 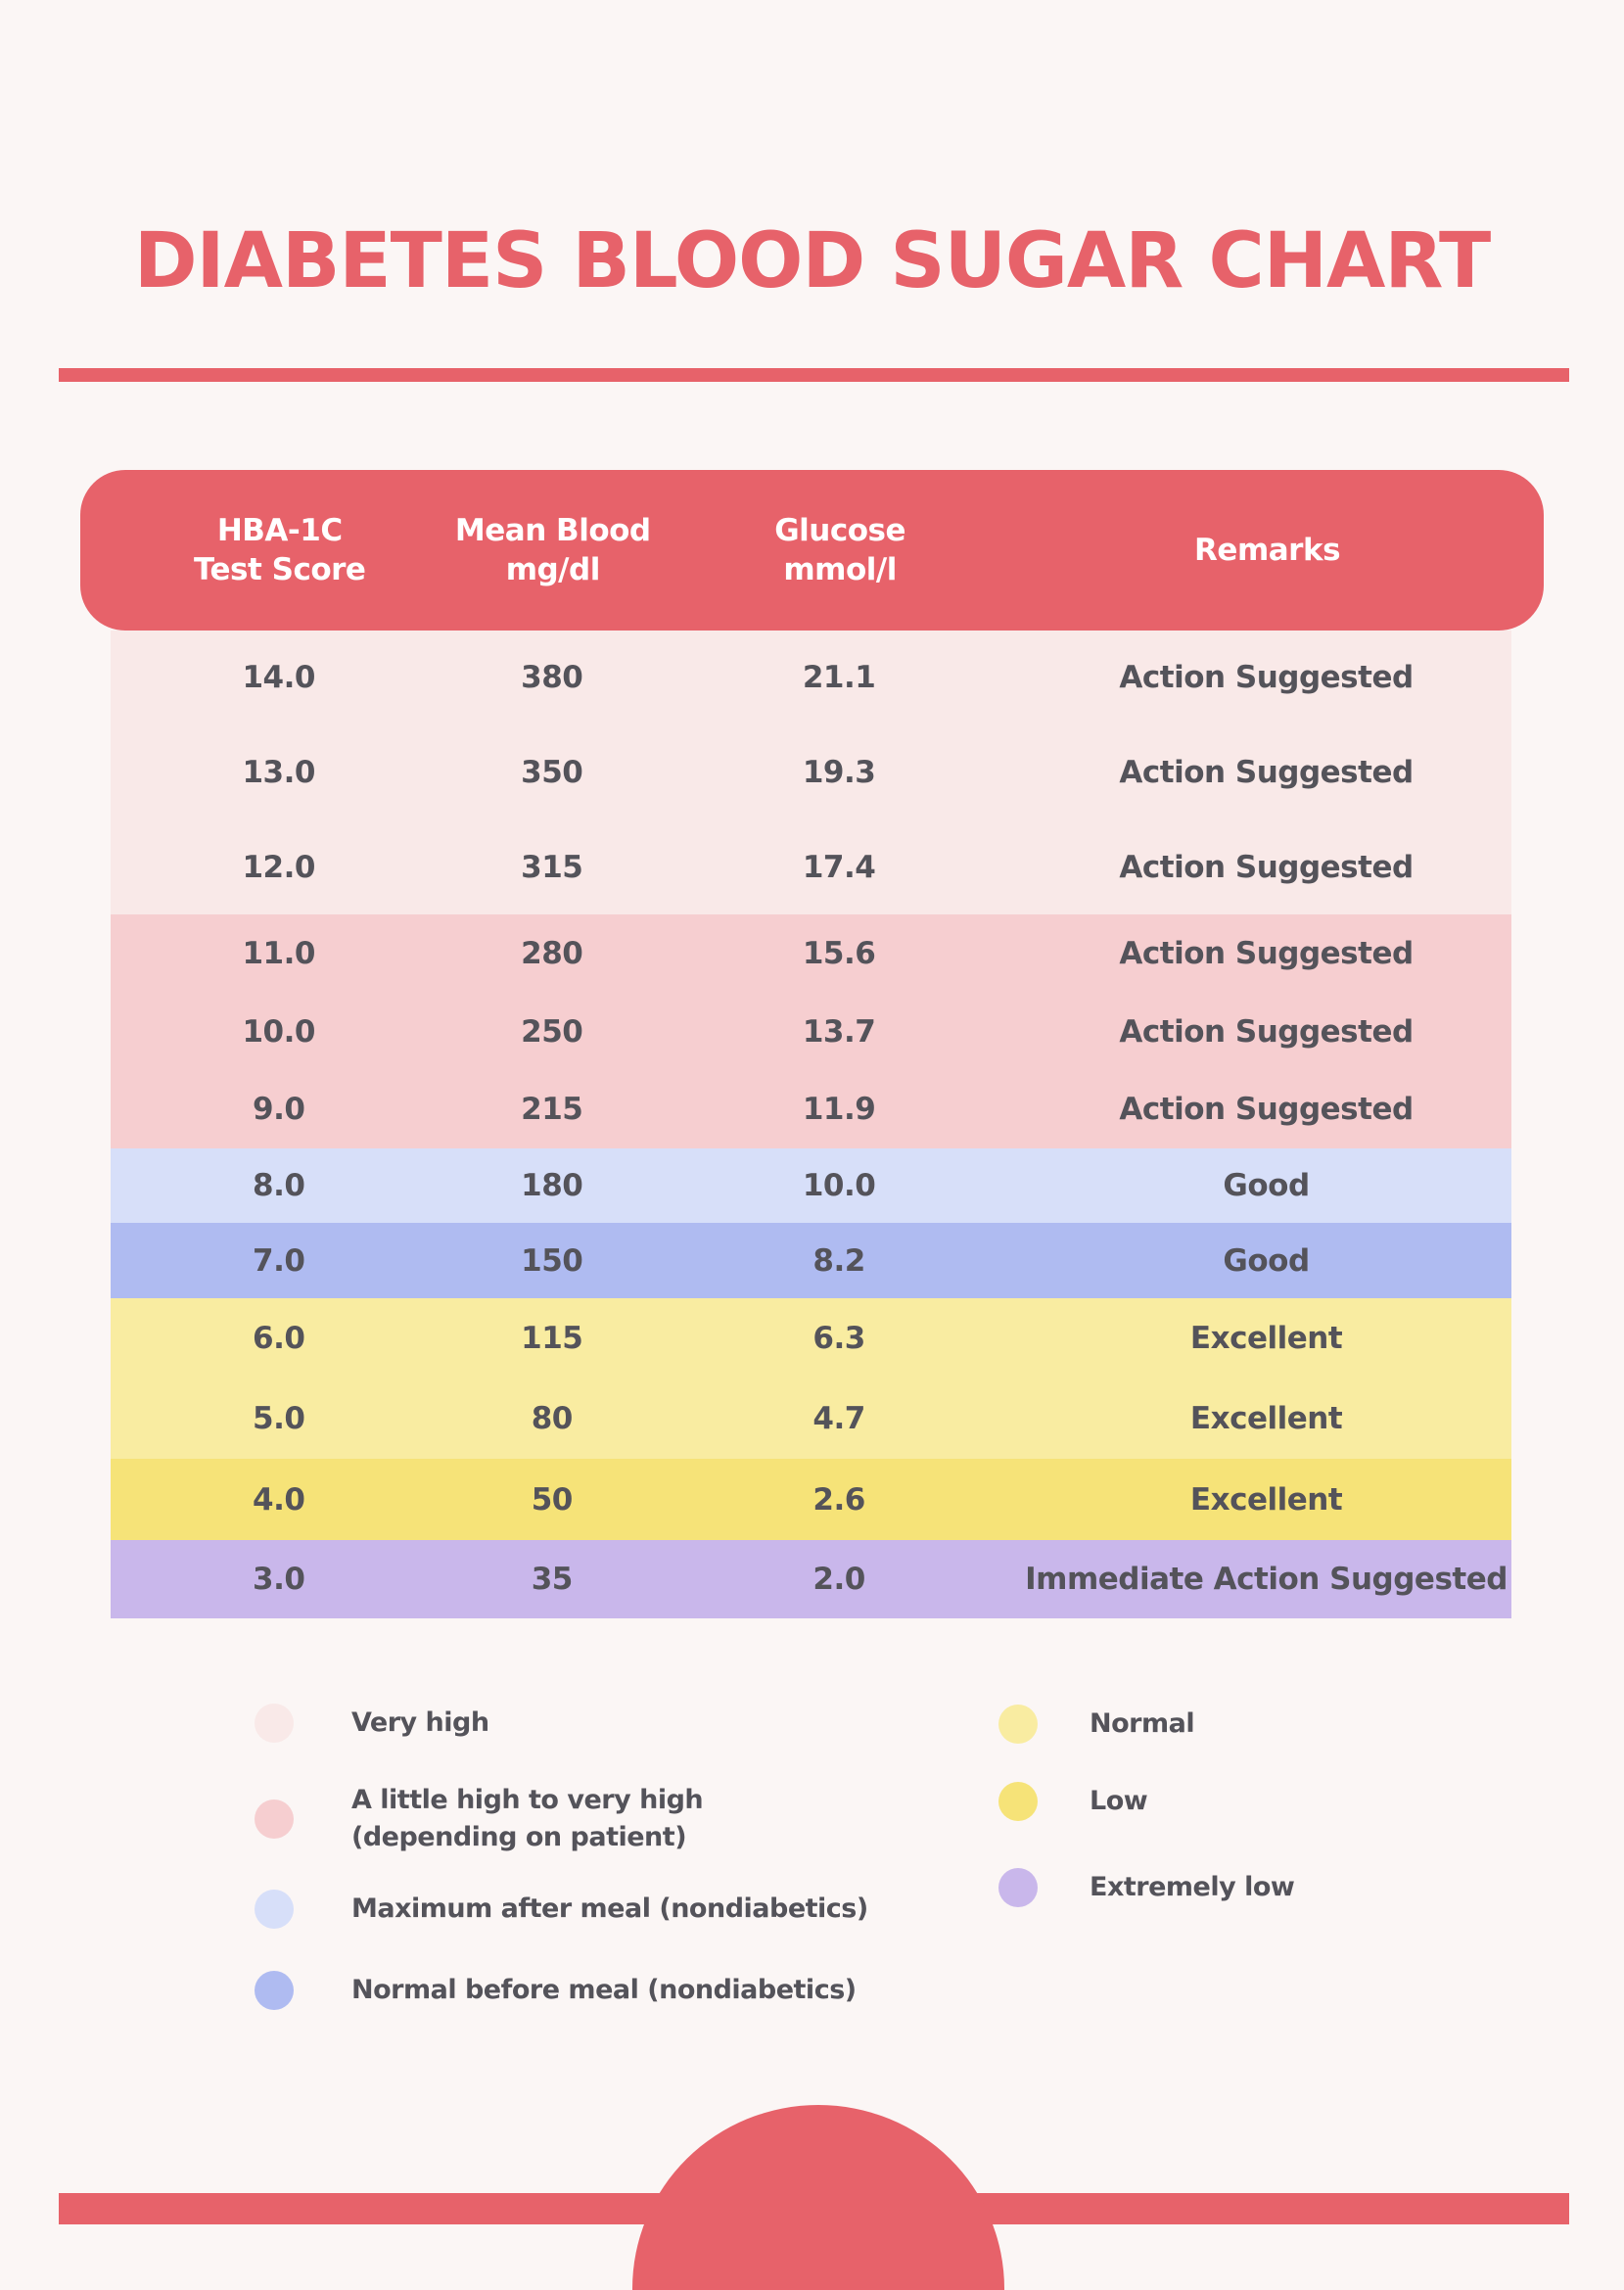 What do you see at coordinates (1018, 1887) in the screenshot?
I see `extremely-low-dot-icon` at bounding box center [1018, 1887].